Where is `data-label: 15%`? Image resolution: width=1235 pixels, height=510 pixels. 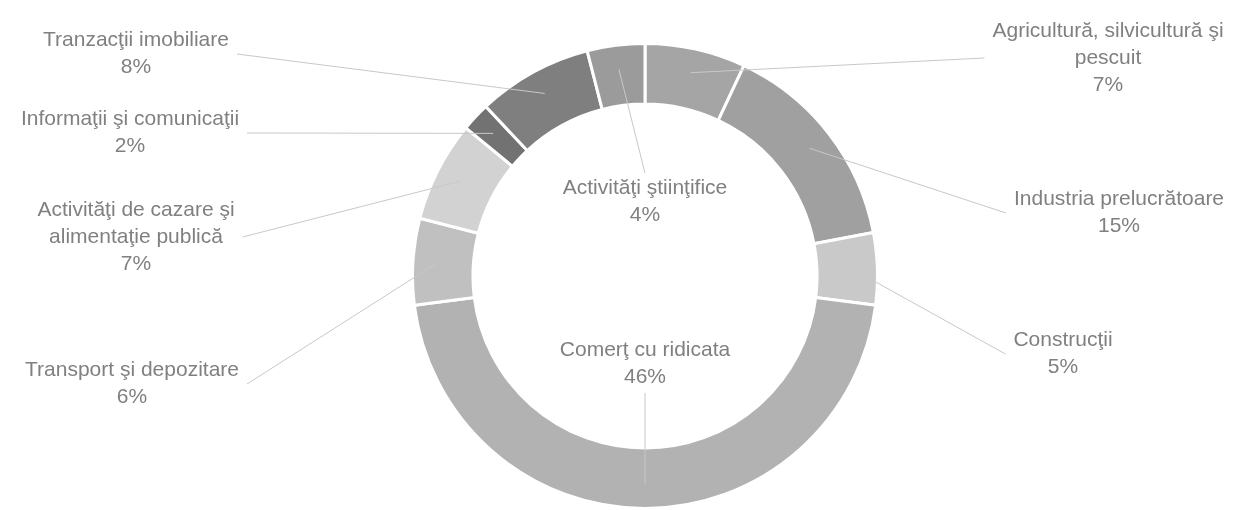
data-label: 15% is located at coordinates (1119, 225).